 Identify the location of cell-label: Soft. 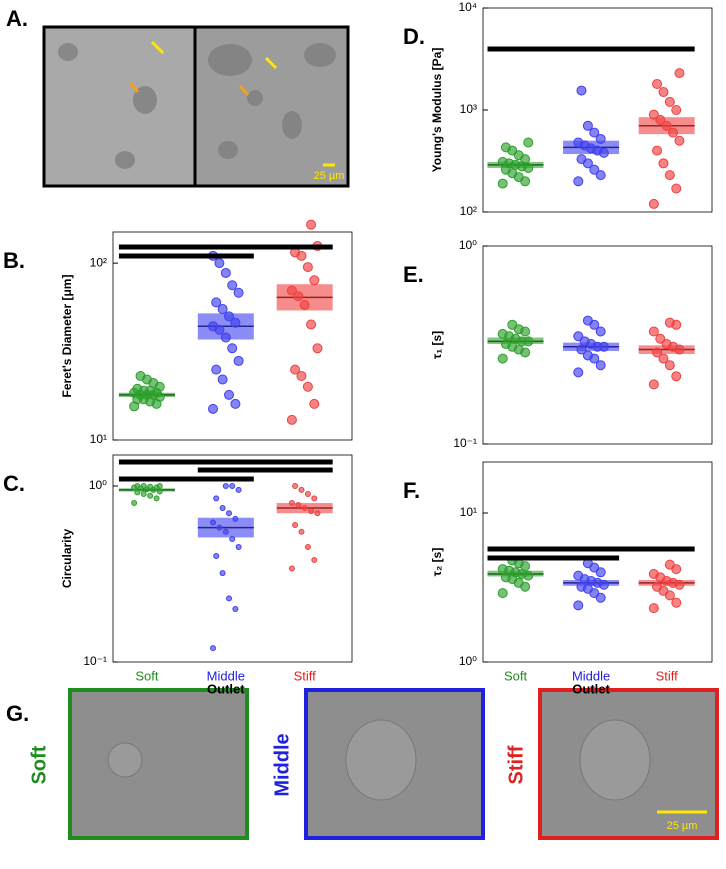
(39, 764).